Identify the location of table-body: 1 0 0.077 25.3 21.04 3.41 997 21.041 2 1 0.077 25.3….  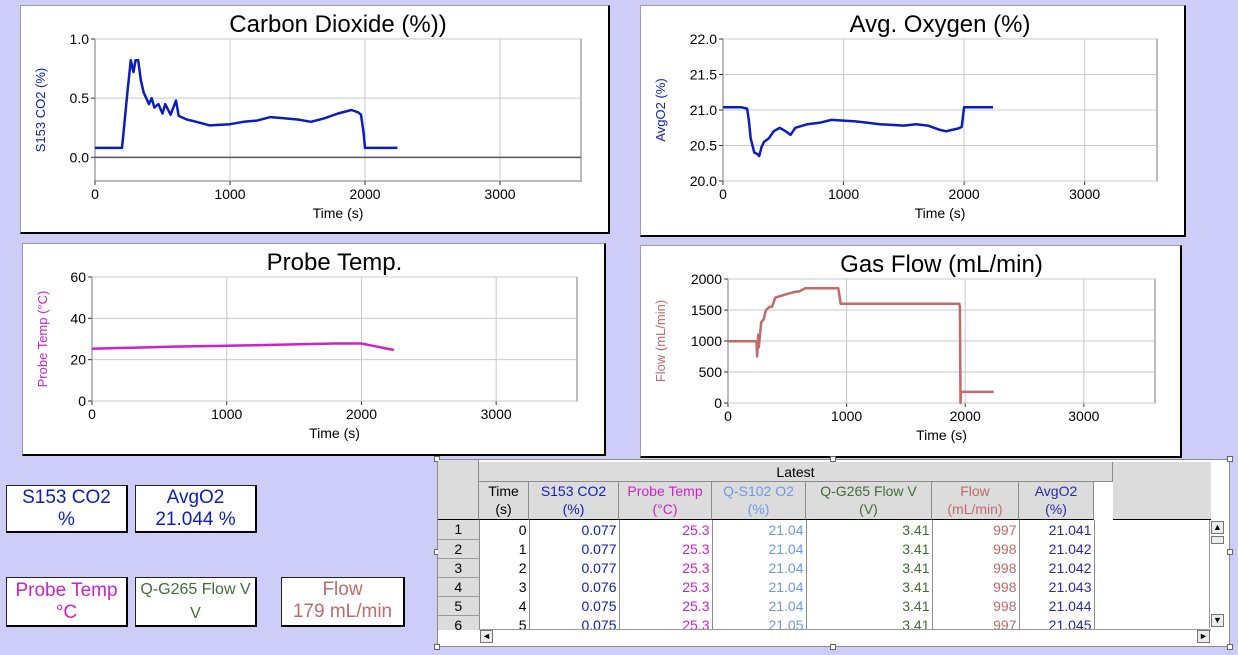
(824, 575).